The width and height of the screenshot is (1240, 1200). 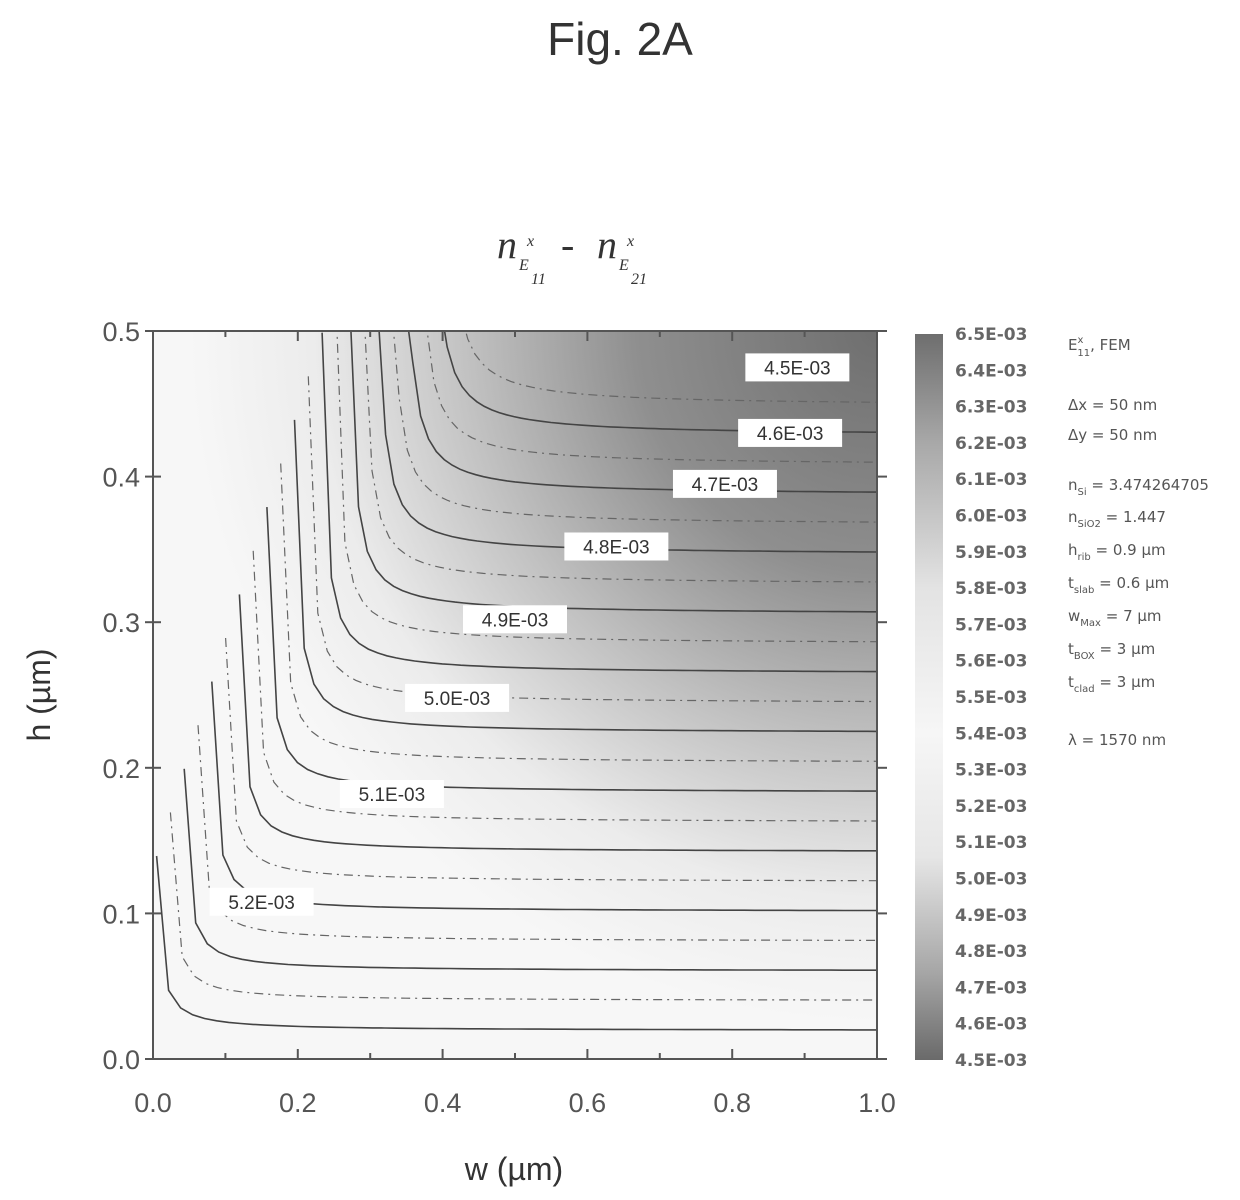 What do you see at coordinates (991, 1061) in the screenshot?
I see `colorbar-tick-label: 4.5E-03` at bounding box center [991, 1061].